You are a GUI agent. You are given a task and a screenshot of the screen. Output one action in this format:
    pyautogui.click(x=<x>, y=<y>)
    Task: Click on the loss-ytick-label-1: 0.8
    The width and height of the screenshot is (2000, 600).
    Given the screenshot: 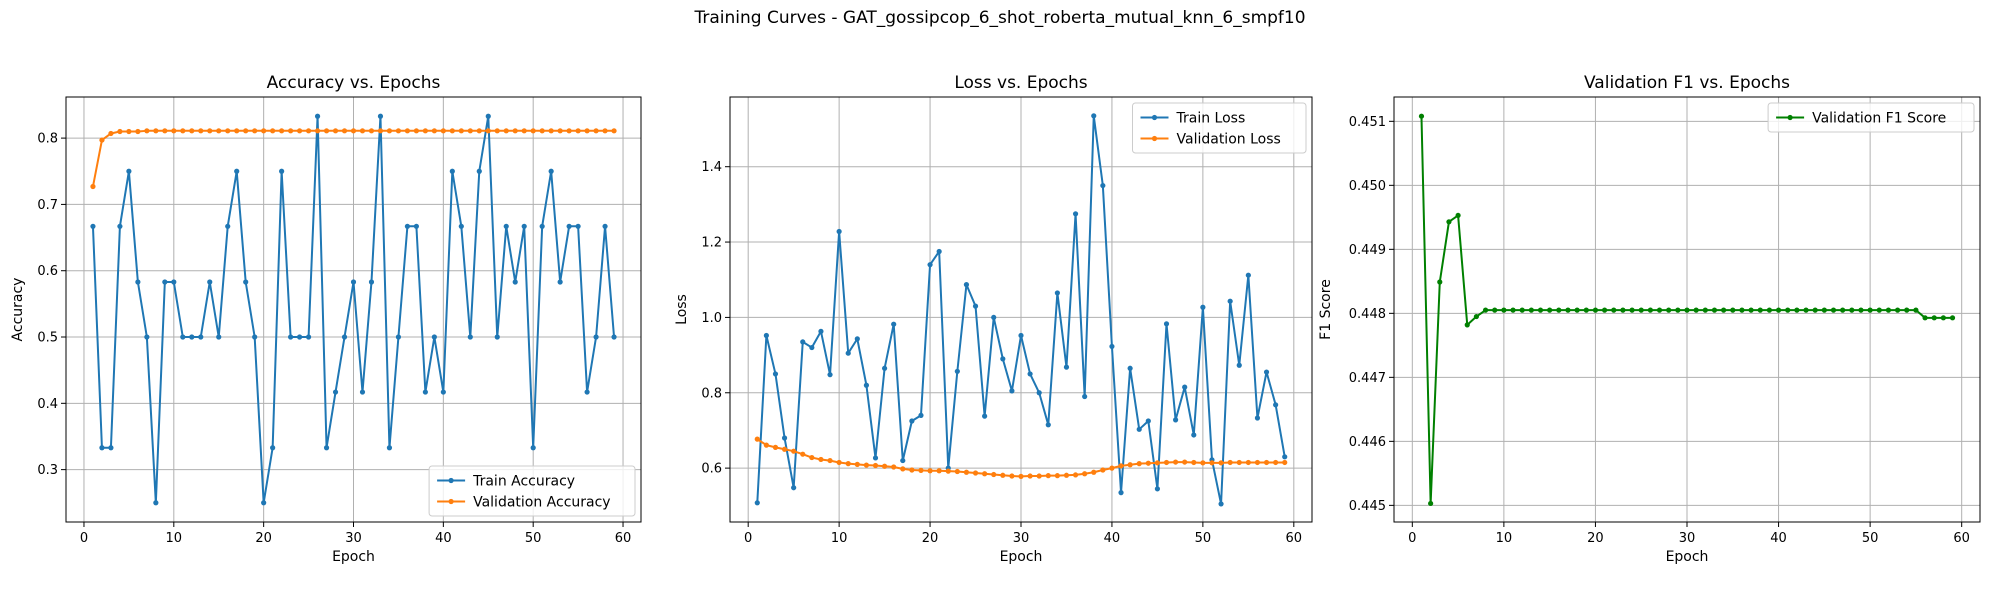 What is the action you would take?
    pyautogui.click(x=711, y=393)
    